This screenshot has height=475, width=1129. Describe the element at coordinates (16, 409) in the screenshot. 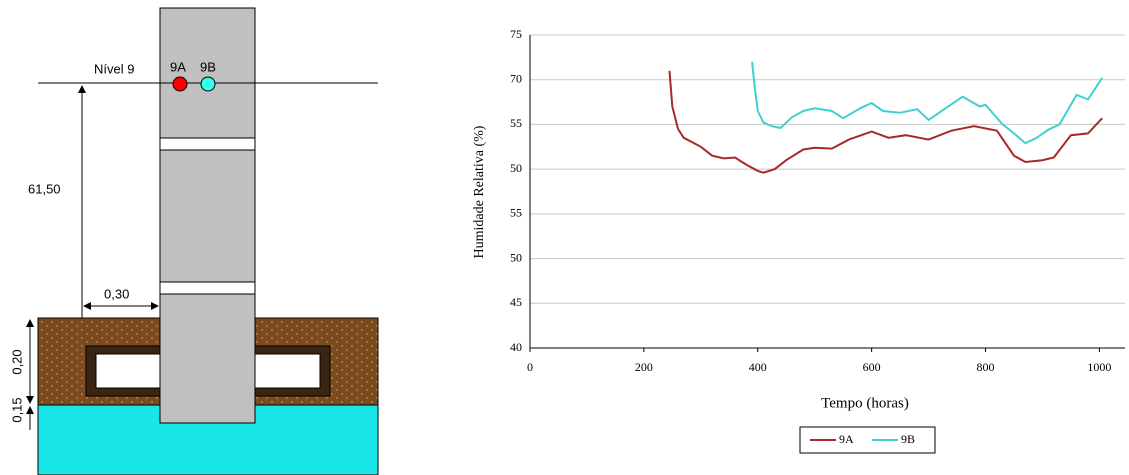

I see `dimension-label: 0,15` at that location.